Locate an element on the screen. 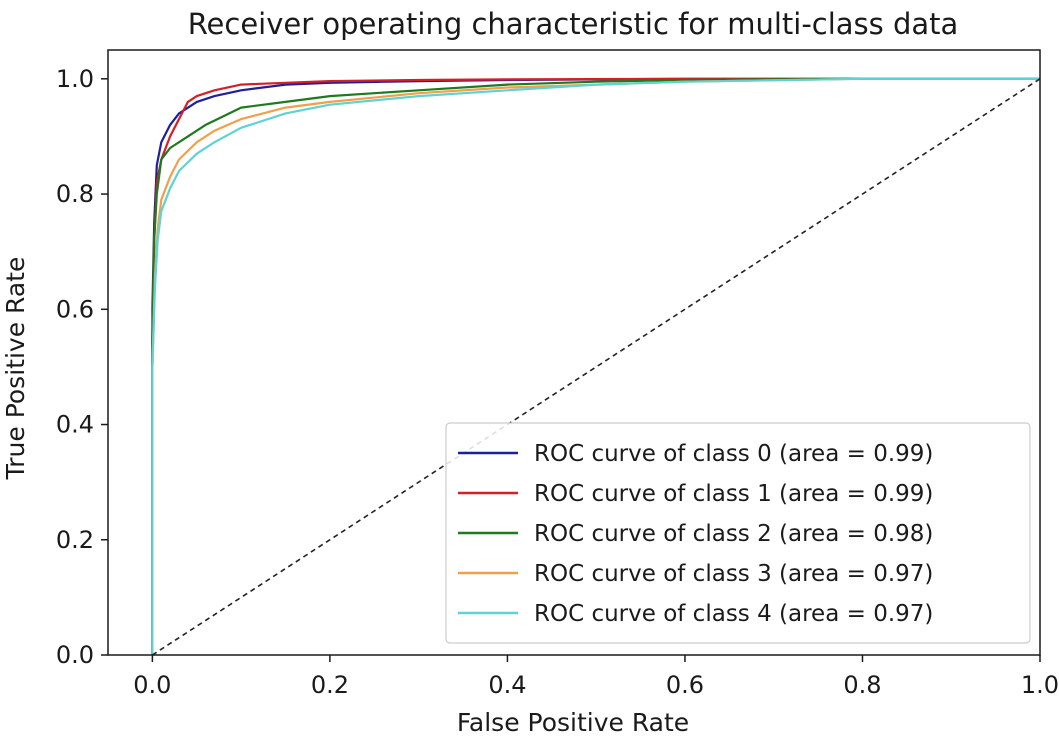  x-tick-label: 0.0 is located at coordinates (152, 685).